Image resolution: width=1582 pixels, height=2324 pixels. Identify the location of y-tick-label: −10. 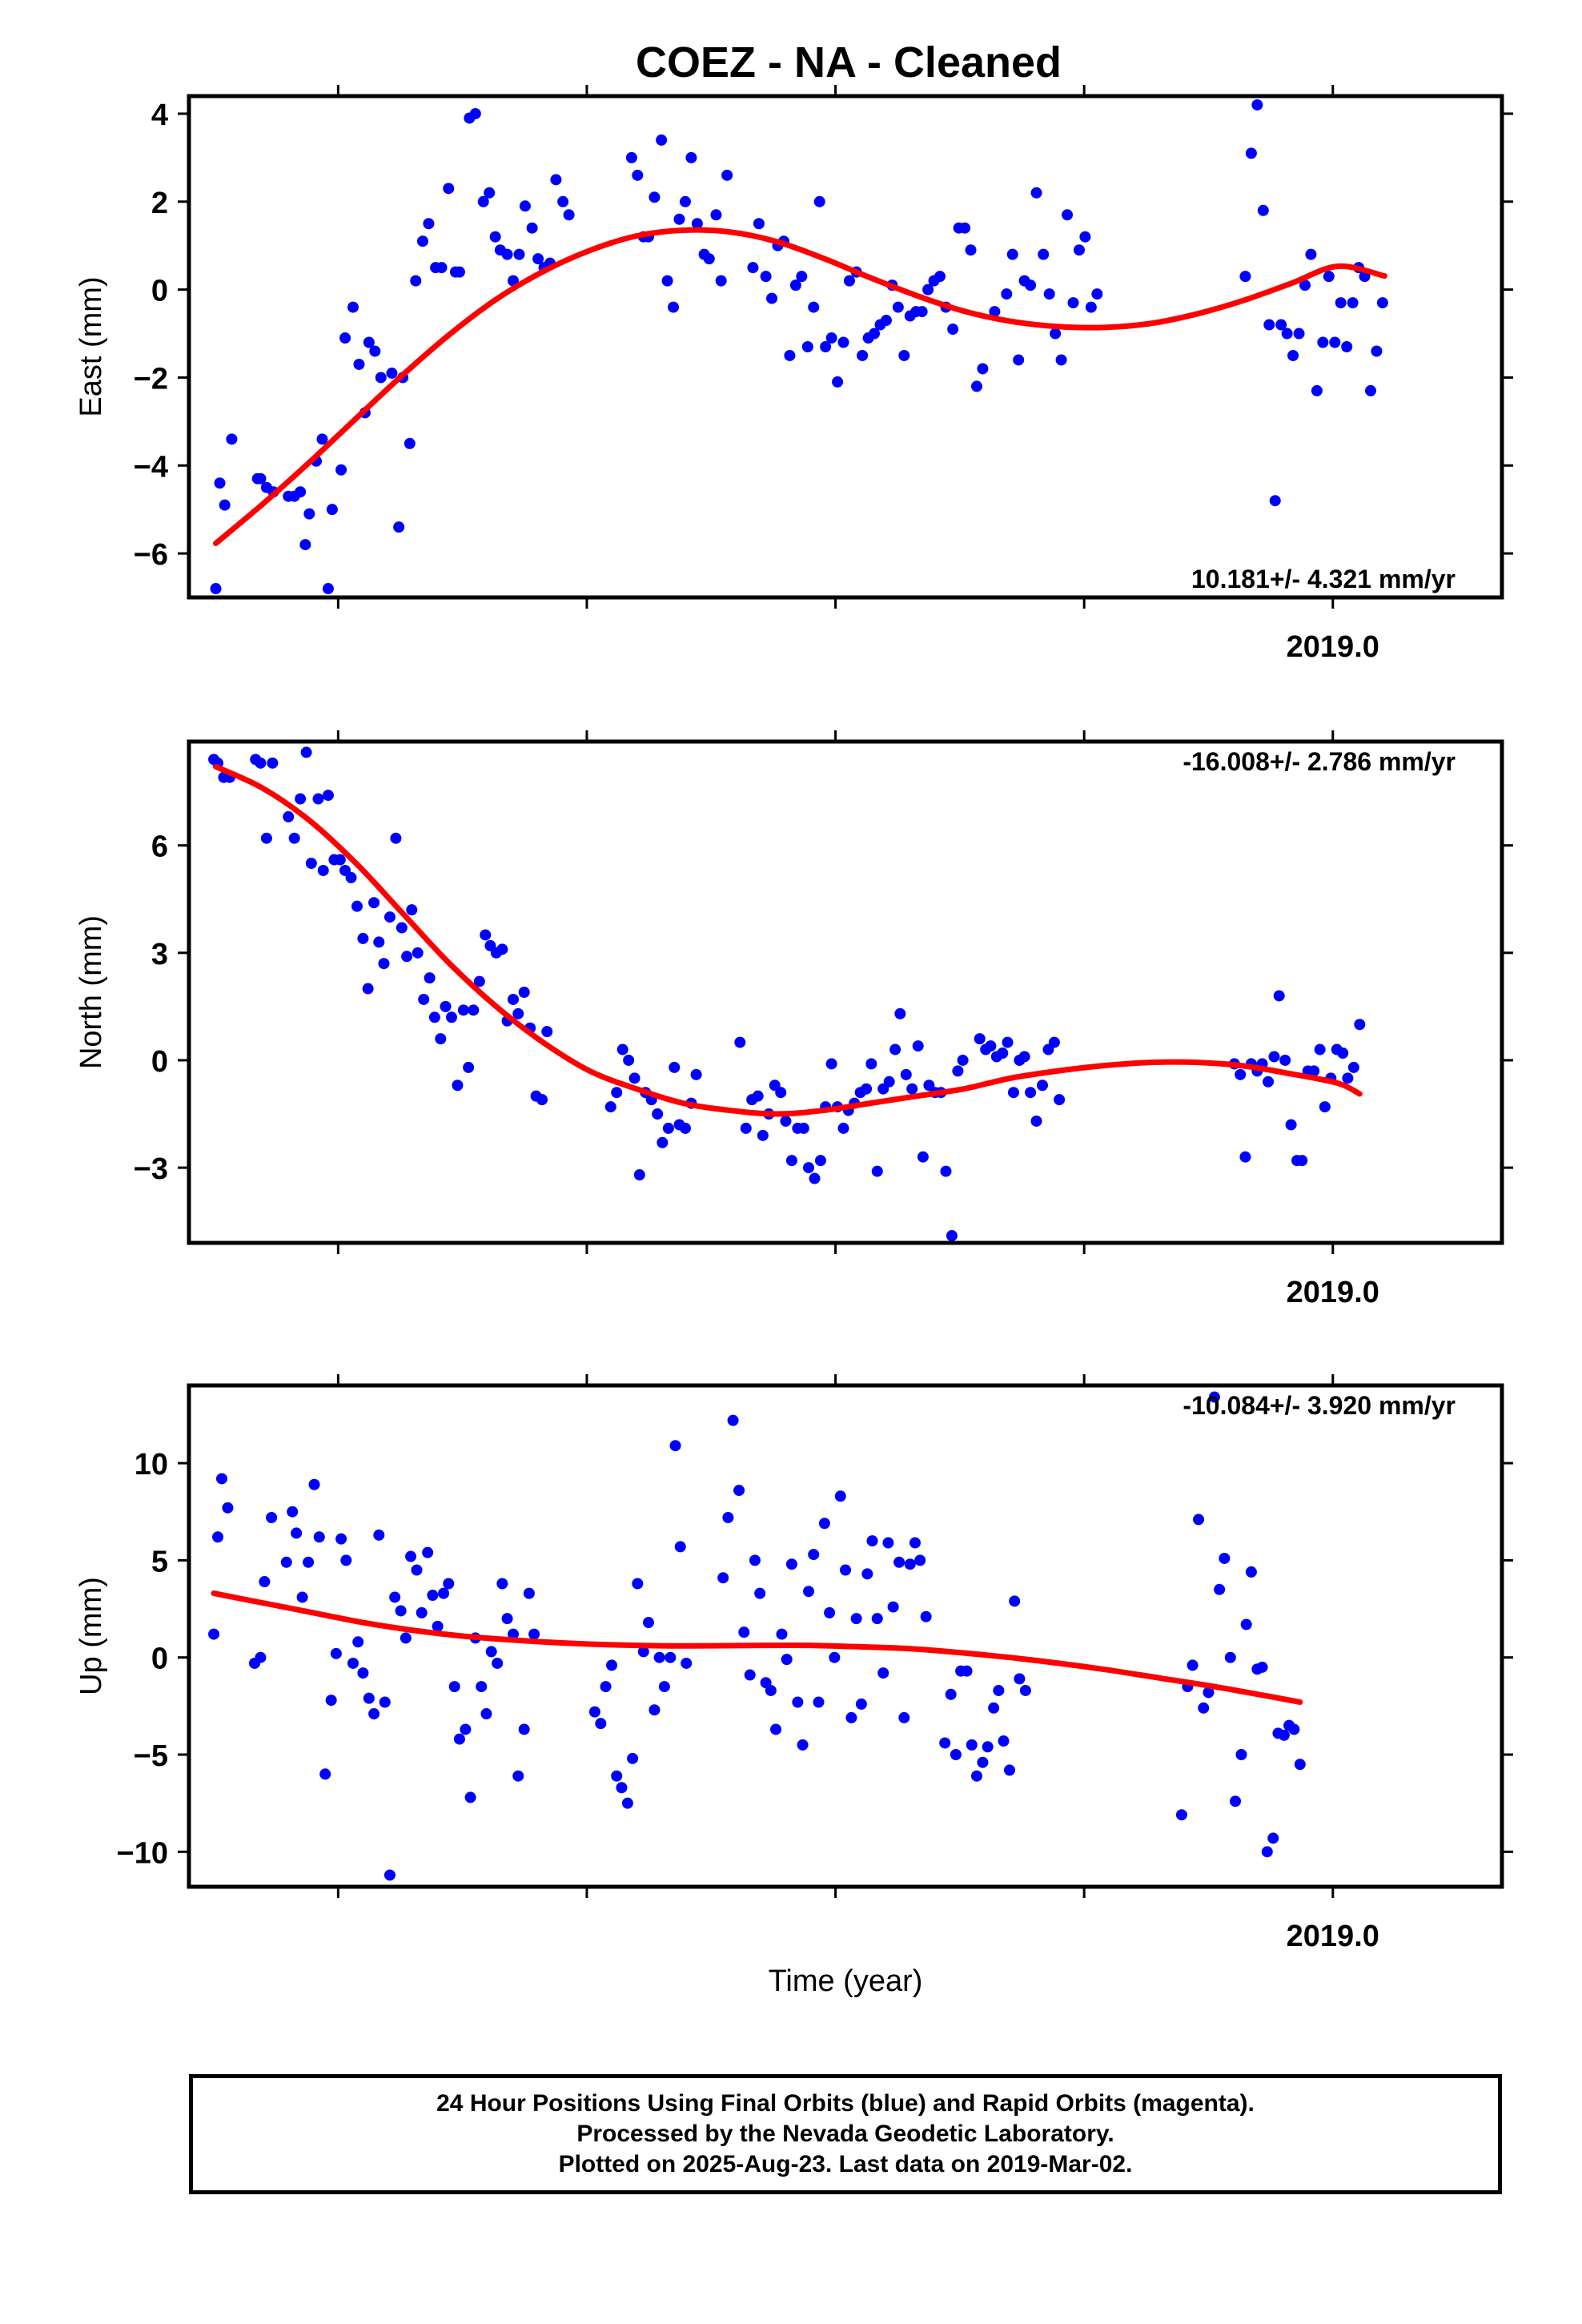
(142, 1853).